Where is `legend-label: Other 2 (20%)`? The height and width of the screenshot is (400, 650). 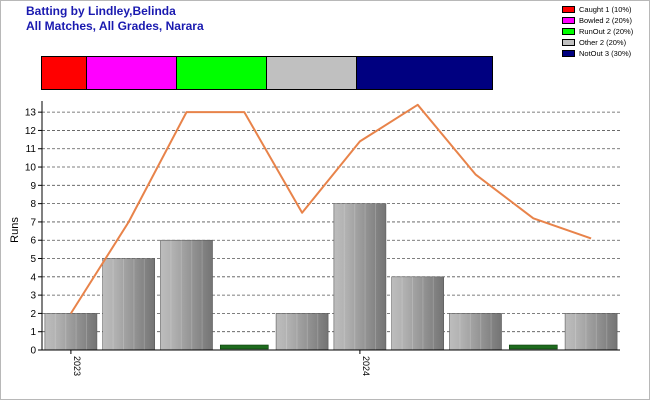 legend-label: Other 2 (20%) is located at coordinates (603, 42).